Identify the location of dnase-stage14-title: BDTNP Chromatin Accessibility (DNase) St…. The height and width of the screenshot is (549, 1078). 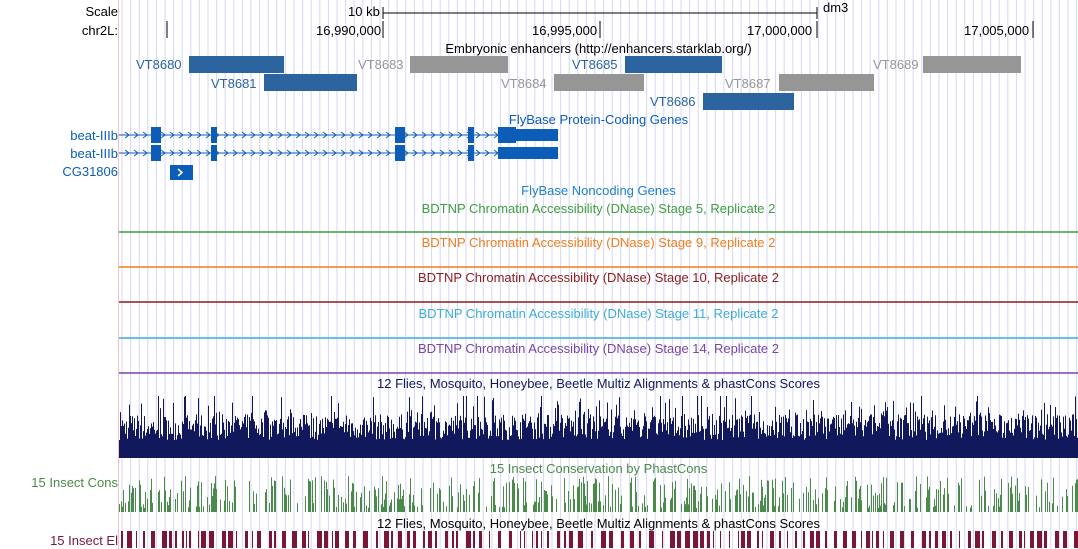
(598, 348).